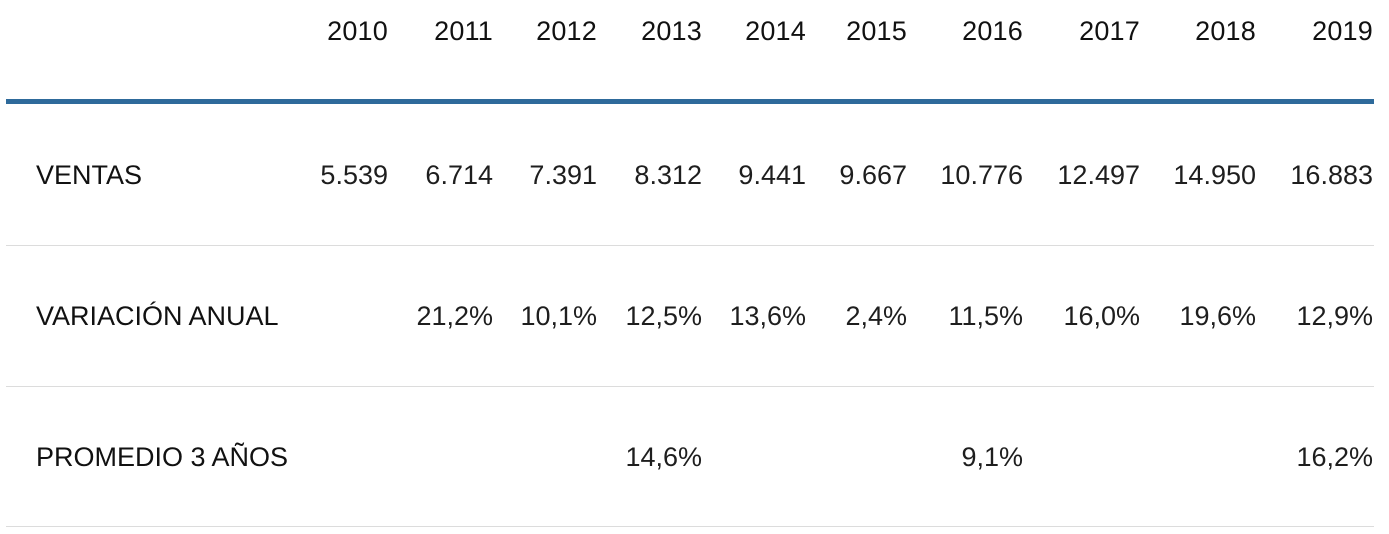 This screenshot has width=1389, height=534. What do you see at coordinates (459, 175) in the screenshot?
I see `table-cell: 6.714` at bounding box center [459, 175].